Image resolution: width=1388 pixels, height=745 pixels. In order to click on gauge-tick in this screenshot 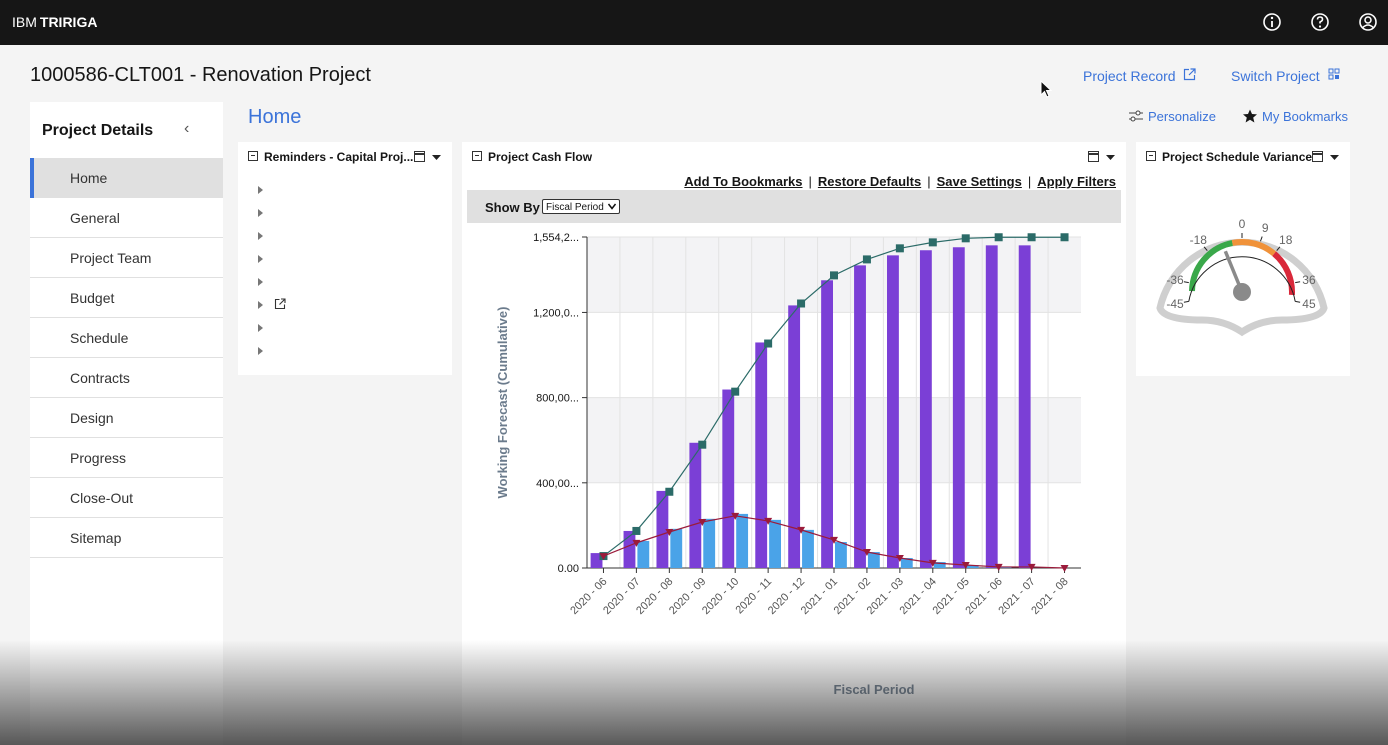, I will do `click(1261, 239)`.